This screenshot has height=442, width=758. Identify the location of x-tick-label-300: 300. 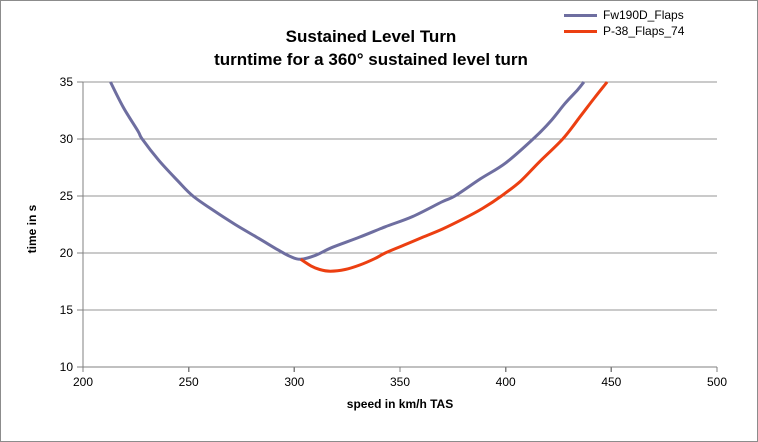
(294, 382).